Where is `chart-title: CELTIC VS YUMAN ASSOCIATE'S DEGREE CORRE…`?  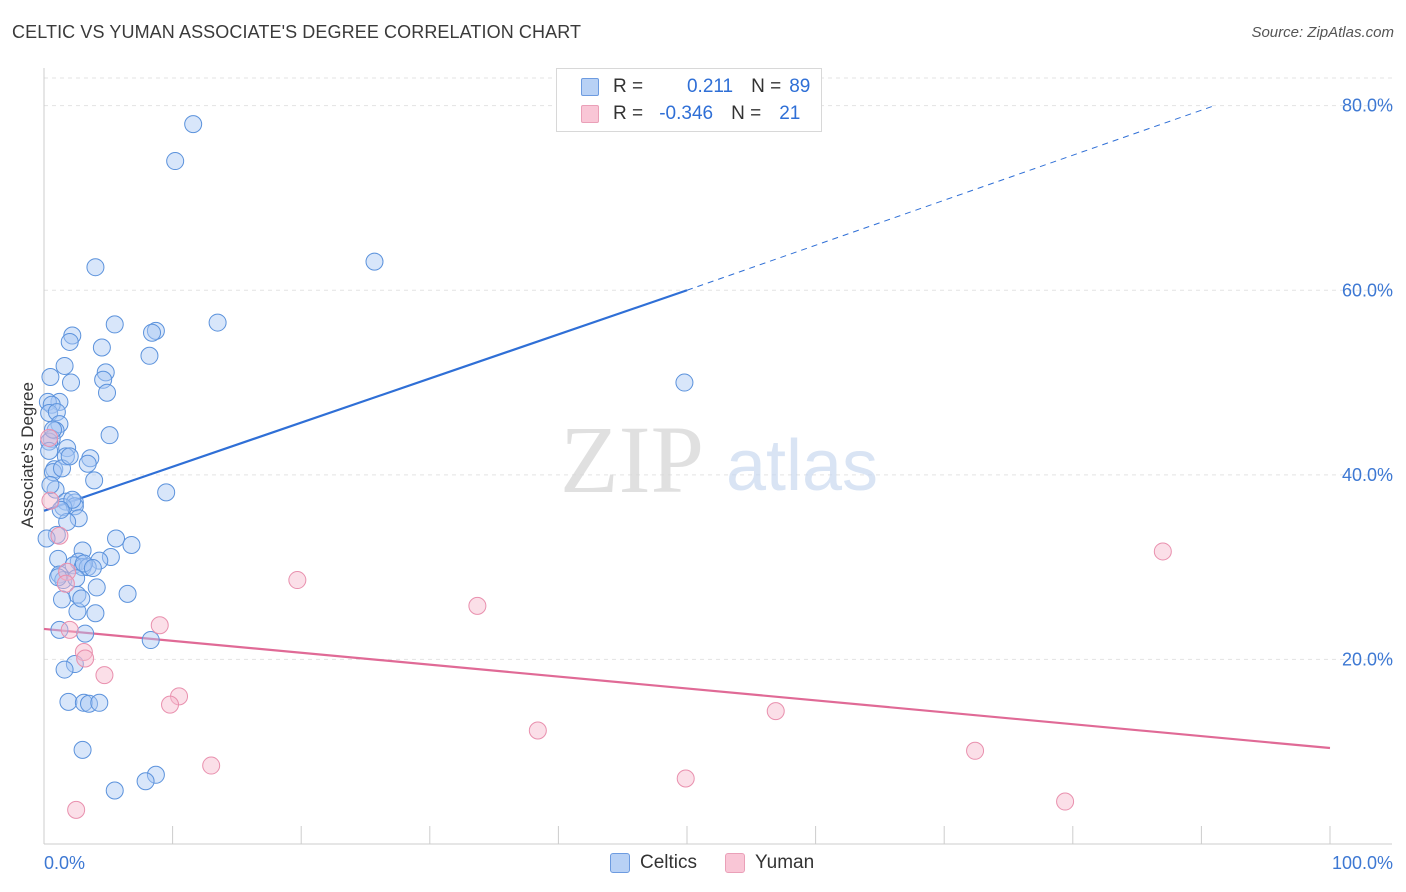
chart-title: CELTIC VS YUMAN ASSOCIATE'S DEGREE CORRE… is located at coordinates (297, 32).